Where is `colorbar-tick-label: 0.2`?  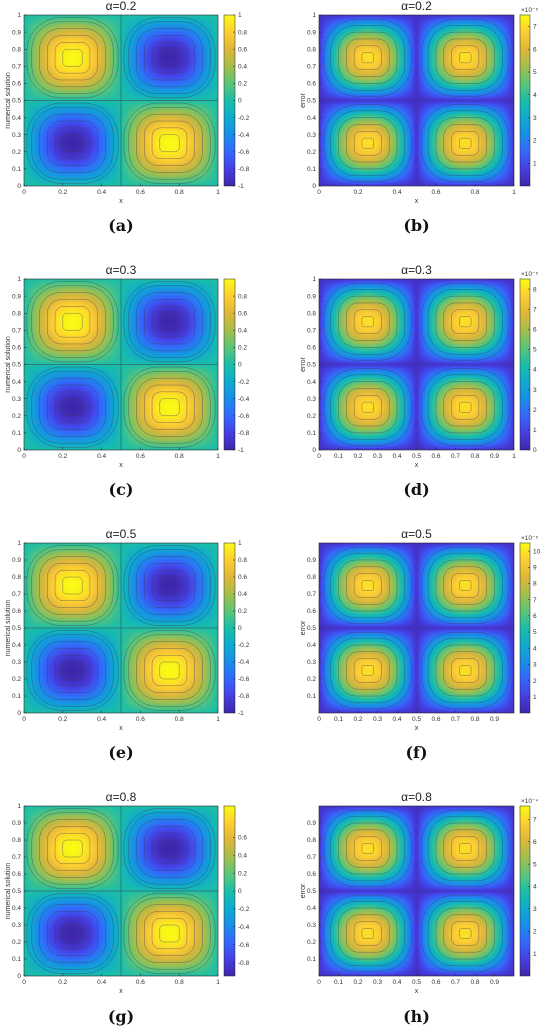
colorbar-tick-label: 0.2 is located at coordinates (242, 611).